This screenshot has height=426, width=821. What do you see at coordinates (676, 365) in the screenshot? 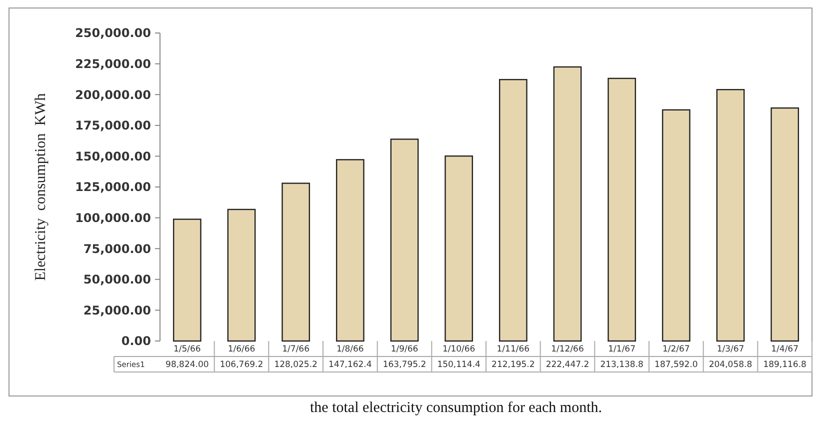
I see `data-label: 187,592.0` at bounding box center [676, 365].